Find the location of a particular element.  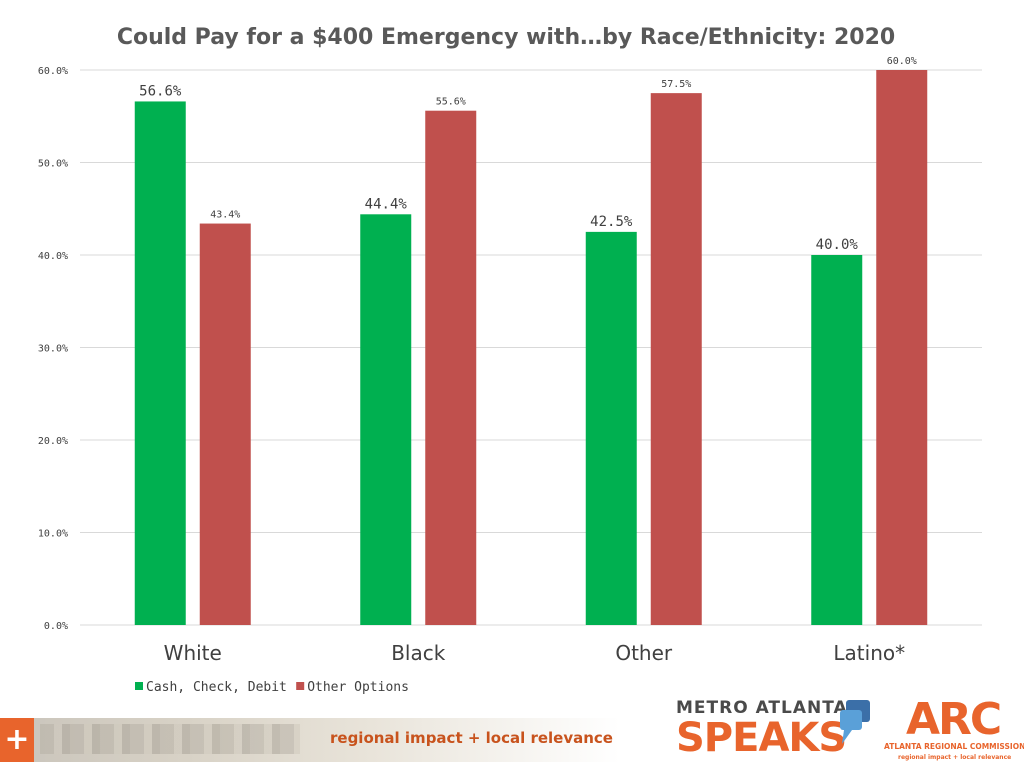

speech-bubble-icon is located at coordinates (855, 722).